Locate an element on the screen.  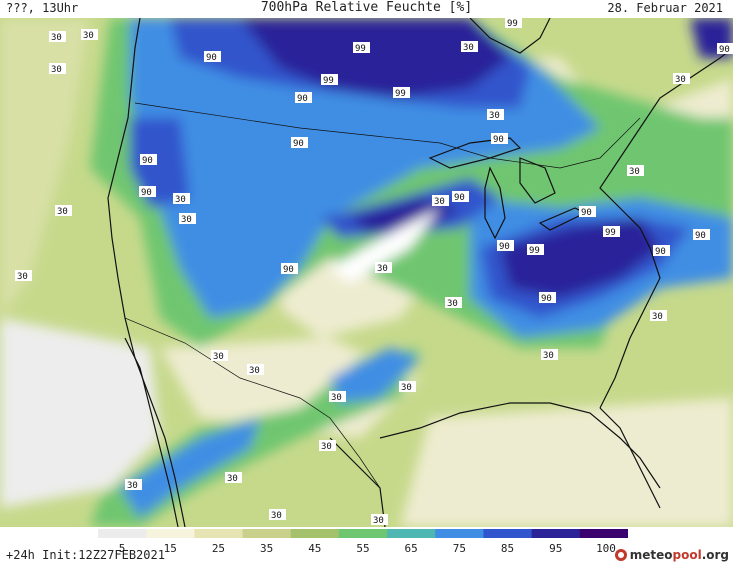
color-scale-tick-label: 55 is located at coordinates (362, 548).